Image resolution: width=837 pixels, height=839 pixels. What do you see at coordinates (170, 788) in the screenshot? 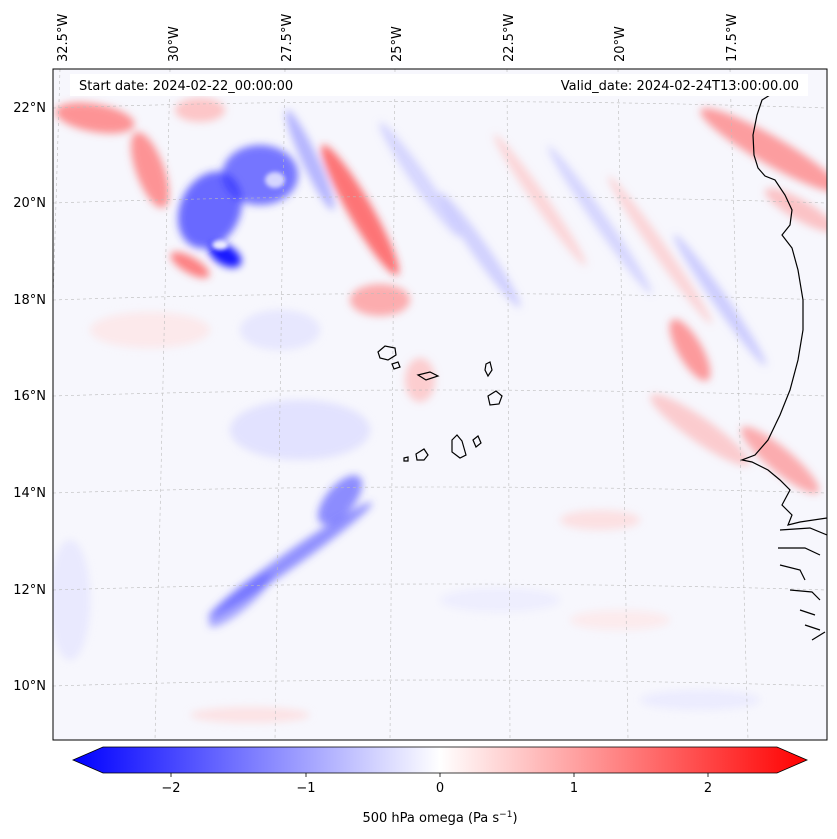
I see `colorbar-tick-label: −2` at bounding box center [170, 788].